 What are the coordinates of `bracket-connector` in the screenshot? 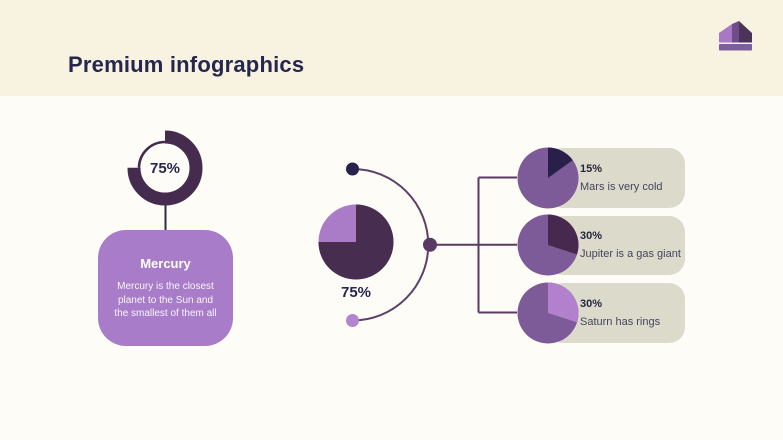 It's located at (473, 245).